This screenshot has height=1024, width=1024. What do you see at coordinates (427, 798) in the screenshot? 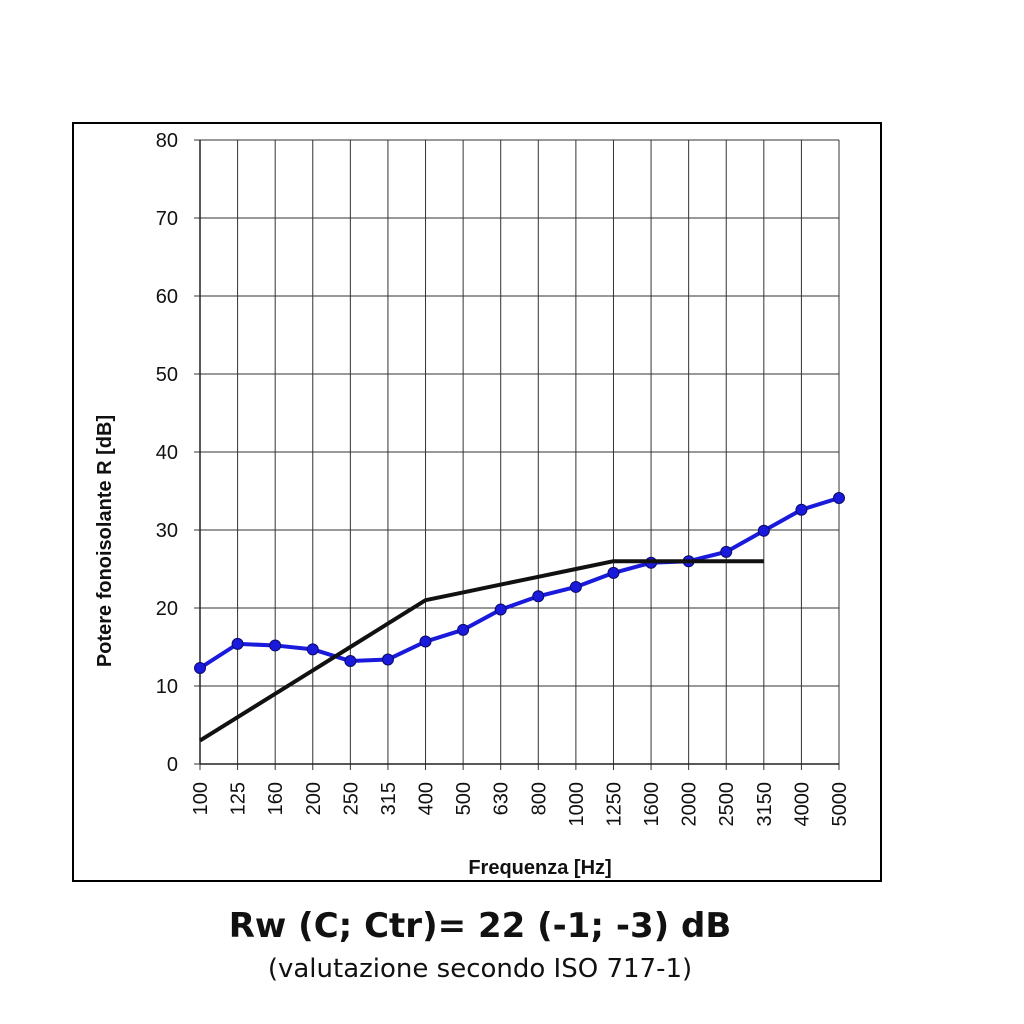
I see `x-tick-label: 400` at bounding box center [427, 798].